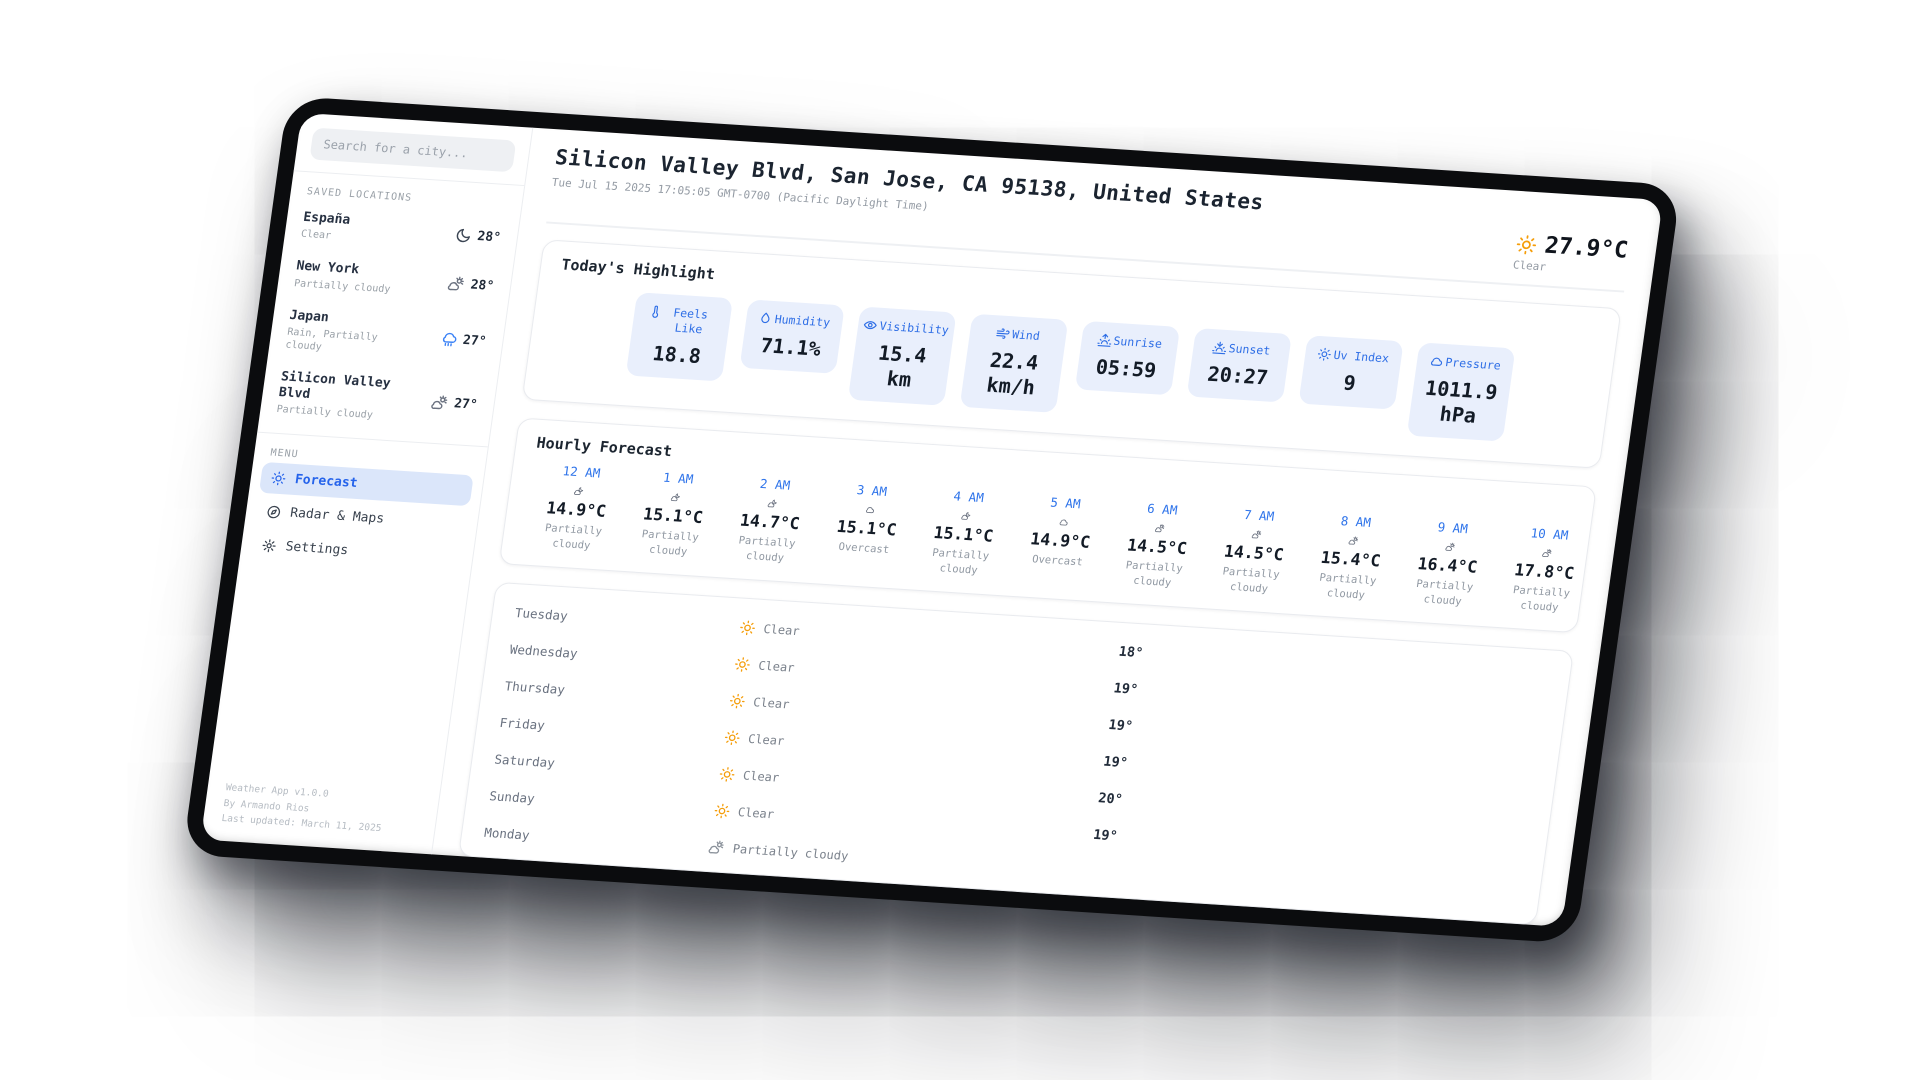 The width and height of the screenshot is (1920, 1080). I want to click on highlight-label: Sunset, so click(1249, 349).